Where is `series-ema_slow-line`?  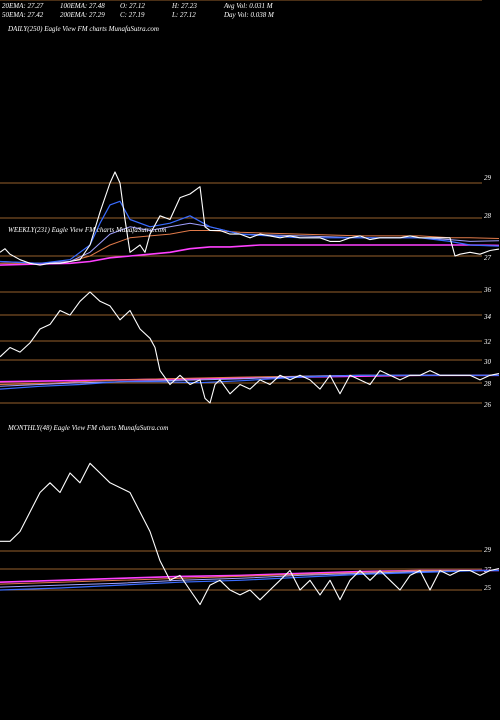 series-ema_slow-line is located at coordinates (250, 247).